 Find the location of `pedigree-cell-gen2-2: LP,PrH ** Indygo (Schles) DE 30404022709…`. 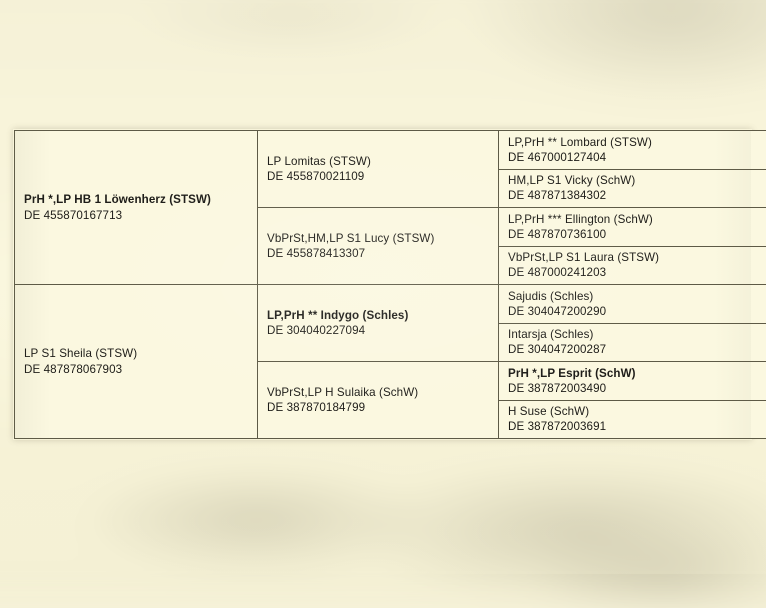

pedigree-cell-gen2-2: LP,PrH ** Indygo (Schles) DE 30404022709… is located at coordinates (378, 323).